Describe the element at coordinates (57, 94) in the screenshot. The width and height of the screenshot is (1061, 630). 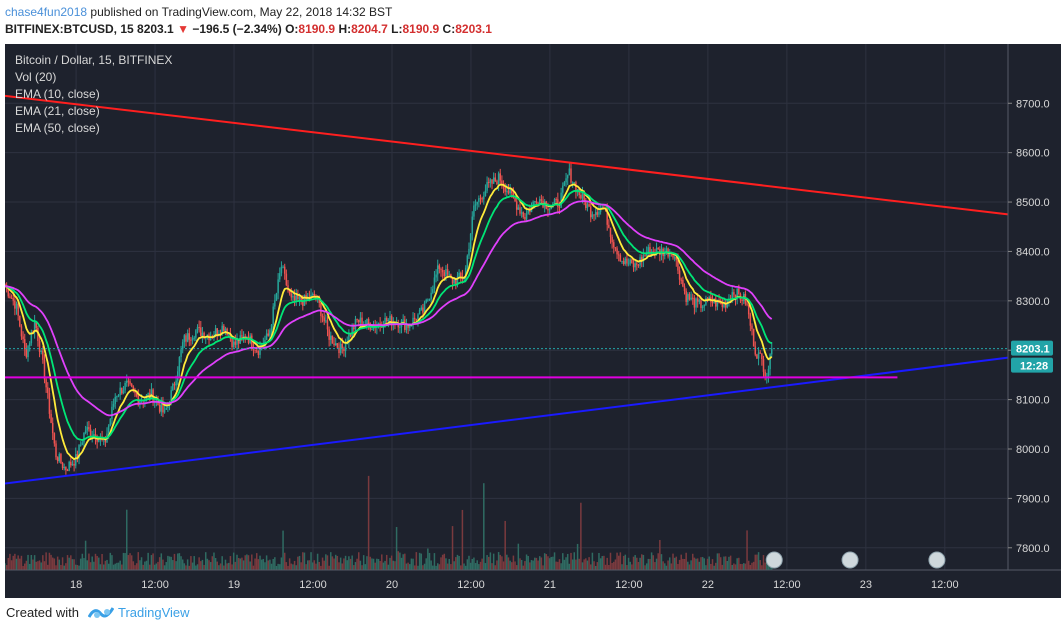
I see `legend-ema10: EMA (10, close)` at that location.